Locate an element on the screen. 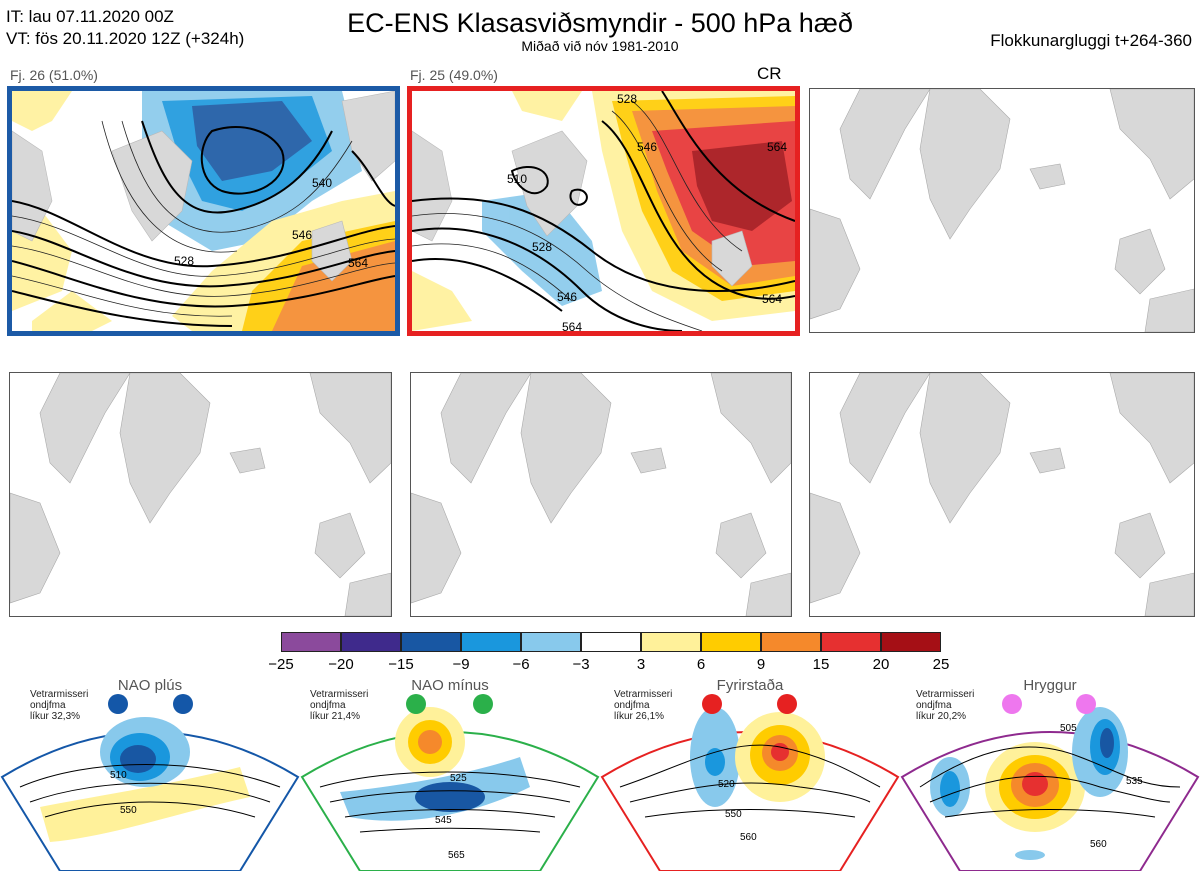 The height and width of the screenshot is (871, 1200). regime-note: Vetrarmisseri ondjfma líkur 20,2% is located at coordinates (945, 705).